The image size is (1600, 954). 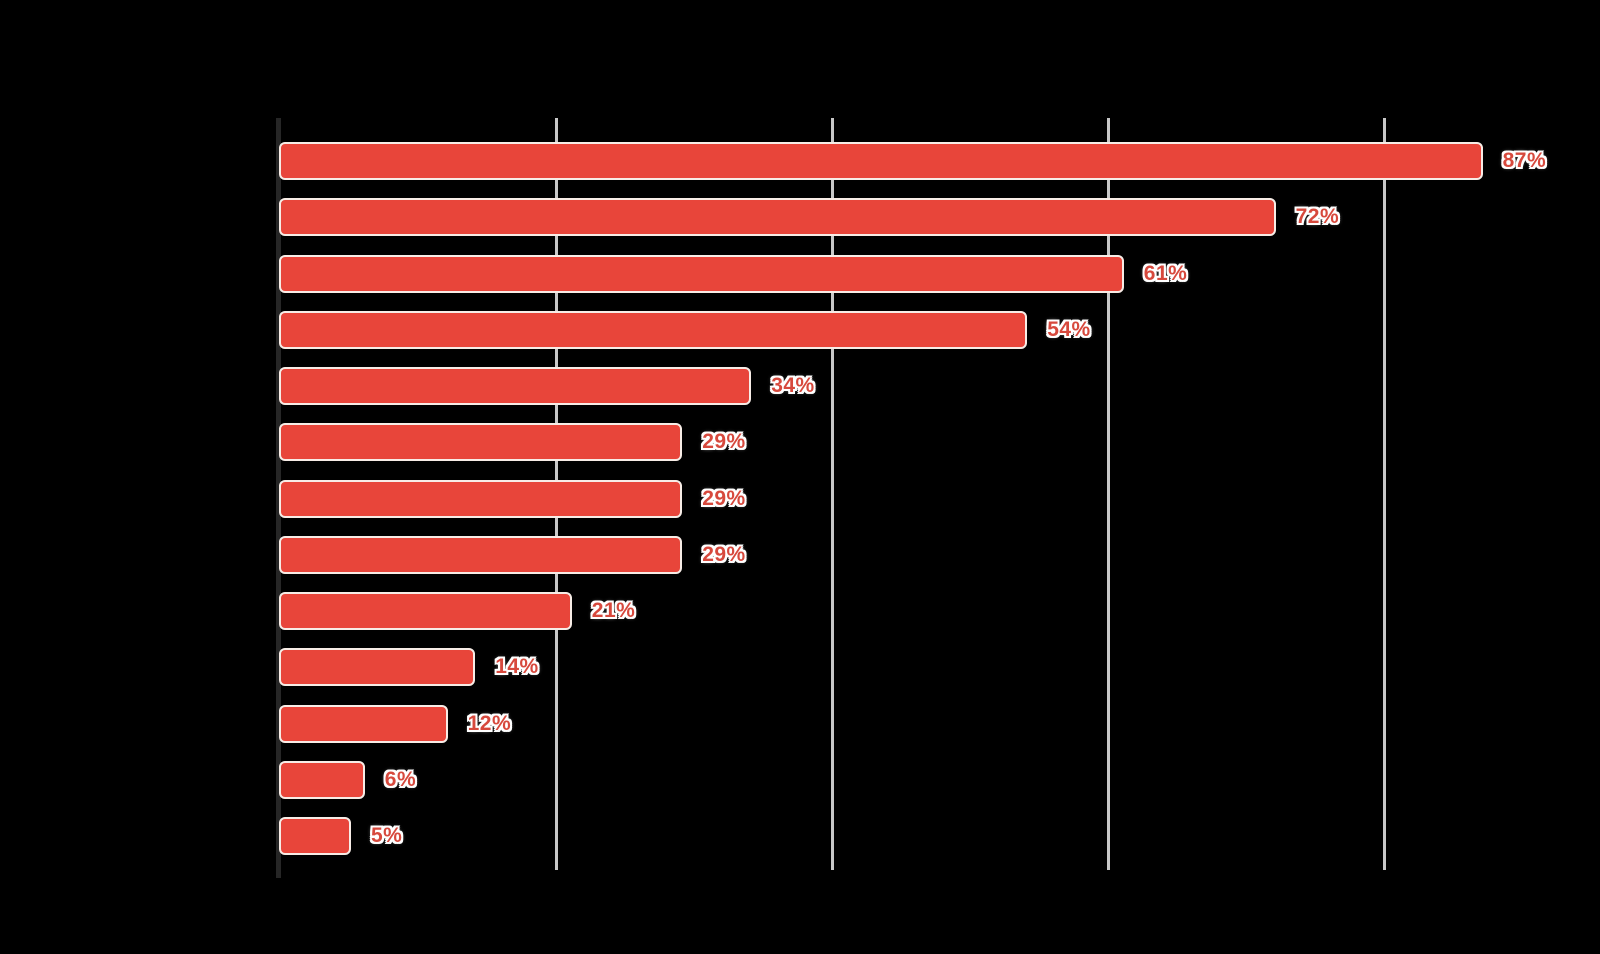 I want to click on bar-value-label: 5%, so click(x=387, y=835).